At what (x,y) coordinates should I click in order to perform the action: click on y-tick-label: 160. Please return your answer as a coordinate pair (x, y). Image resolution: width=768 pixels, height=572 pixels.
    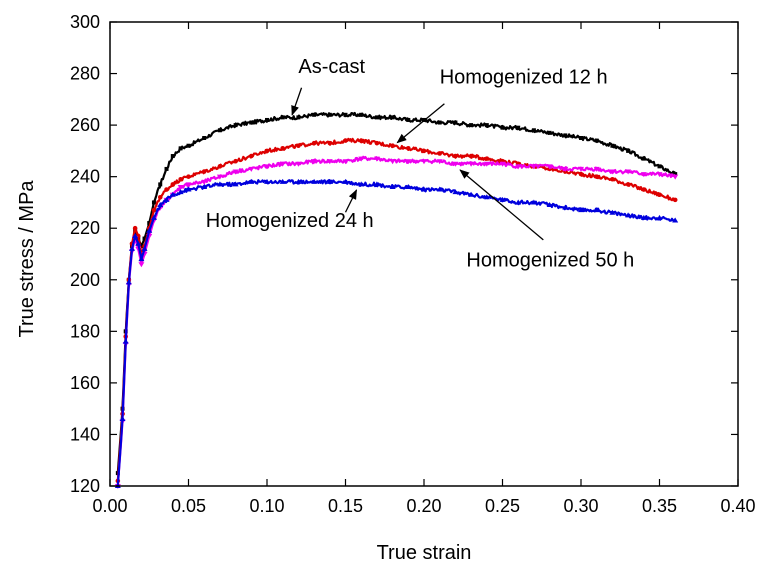
    Looking at the image, I should click on (85, 383).